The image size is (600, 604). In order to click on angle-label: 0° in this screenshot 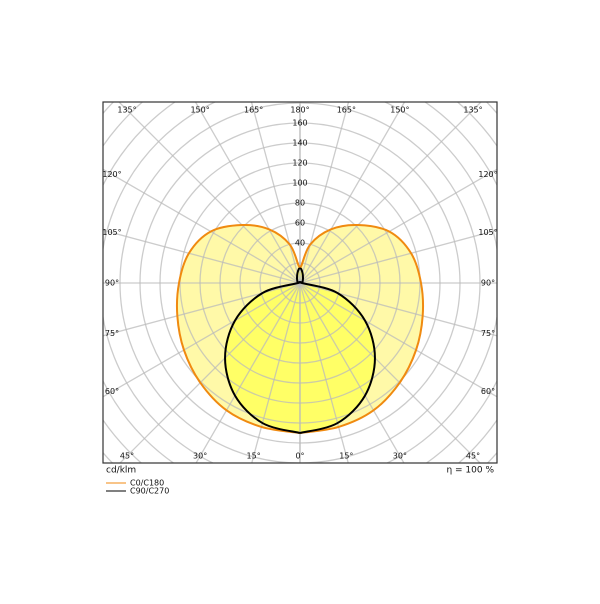, I will do `click(299, 456)`.